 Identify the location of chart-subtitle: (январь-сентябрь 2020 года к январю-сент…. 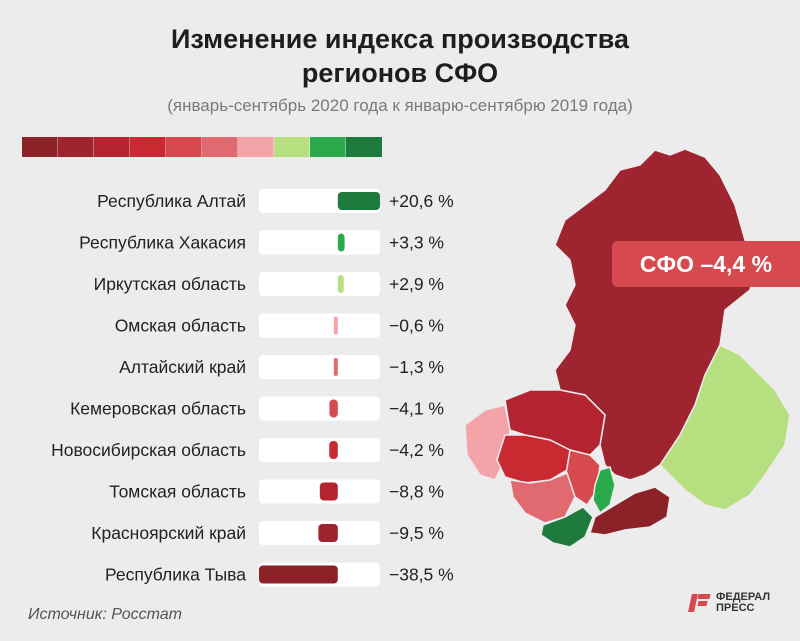
(400, 105).